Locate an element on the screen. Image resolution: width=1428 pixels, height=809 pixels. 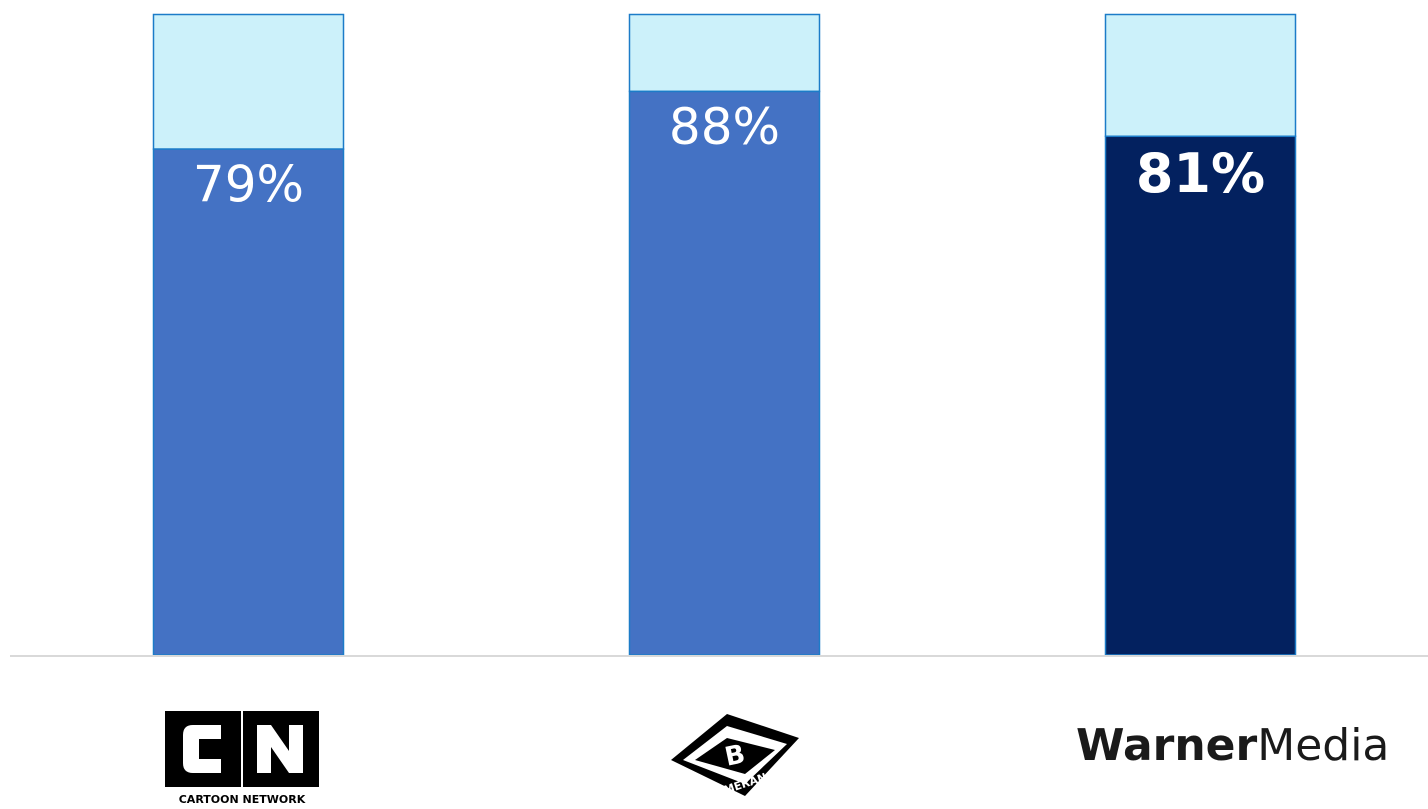
data-label: 88% is located at coordinates (724, 127).